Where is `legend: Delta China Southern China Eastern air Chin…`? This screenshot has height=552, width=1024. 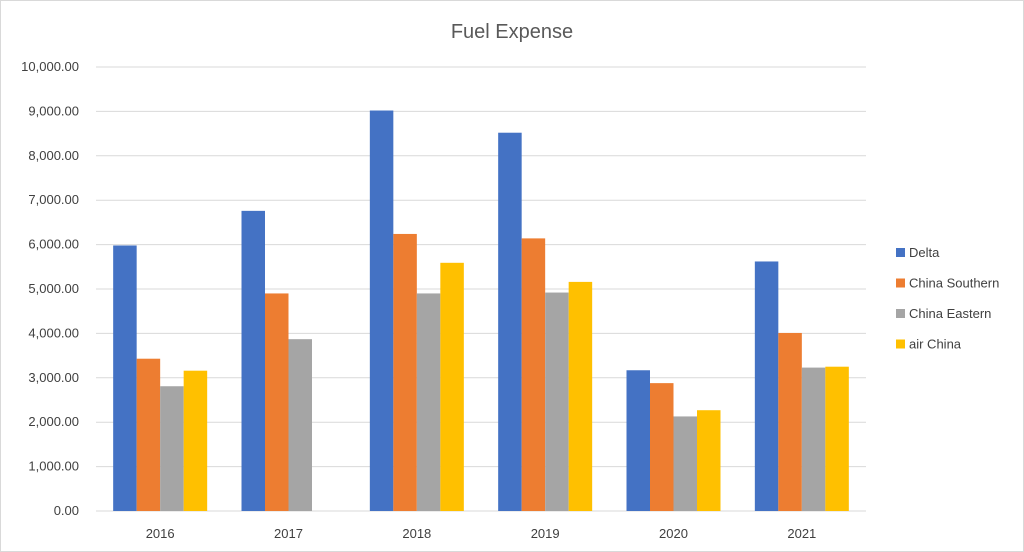 legend: Delta China Southern China Eastern air Chin… is located at coordinates (947, 298).